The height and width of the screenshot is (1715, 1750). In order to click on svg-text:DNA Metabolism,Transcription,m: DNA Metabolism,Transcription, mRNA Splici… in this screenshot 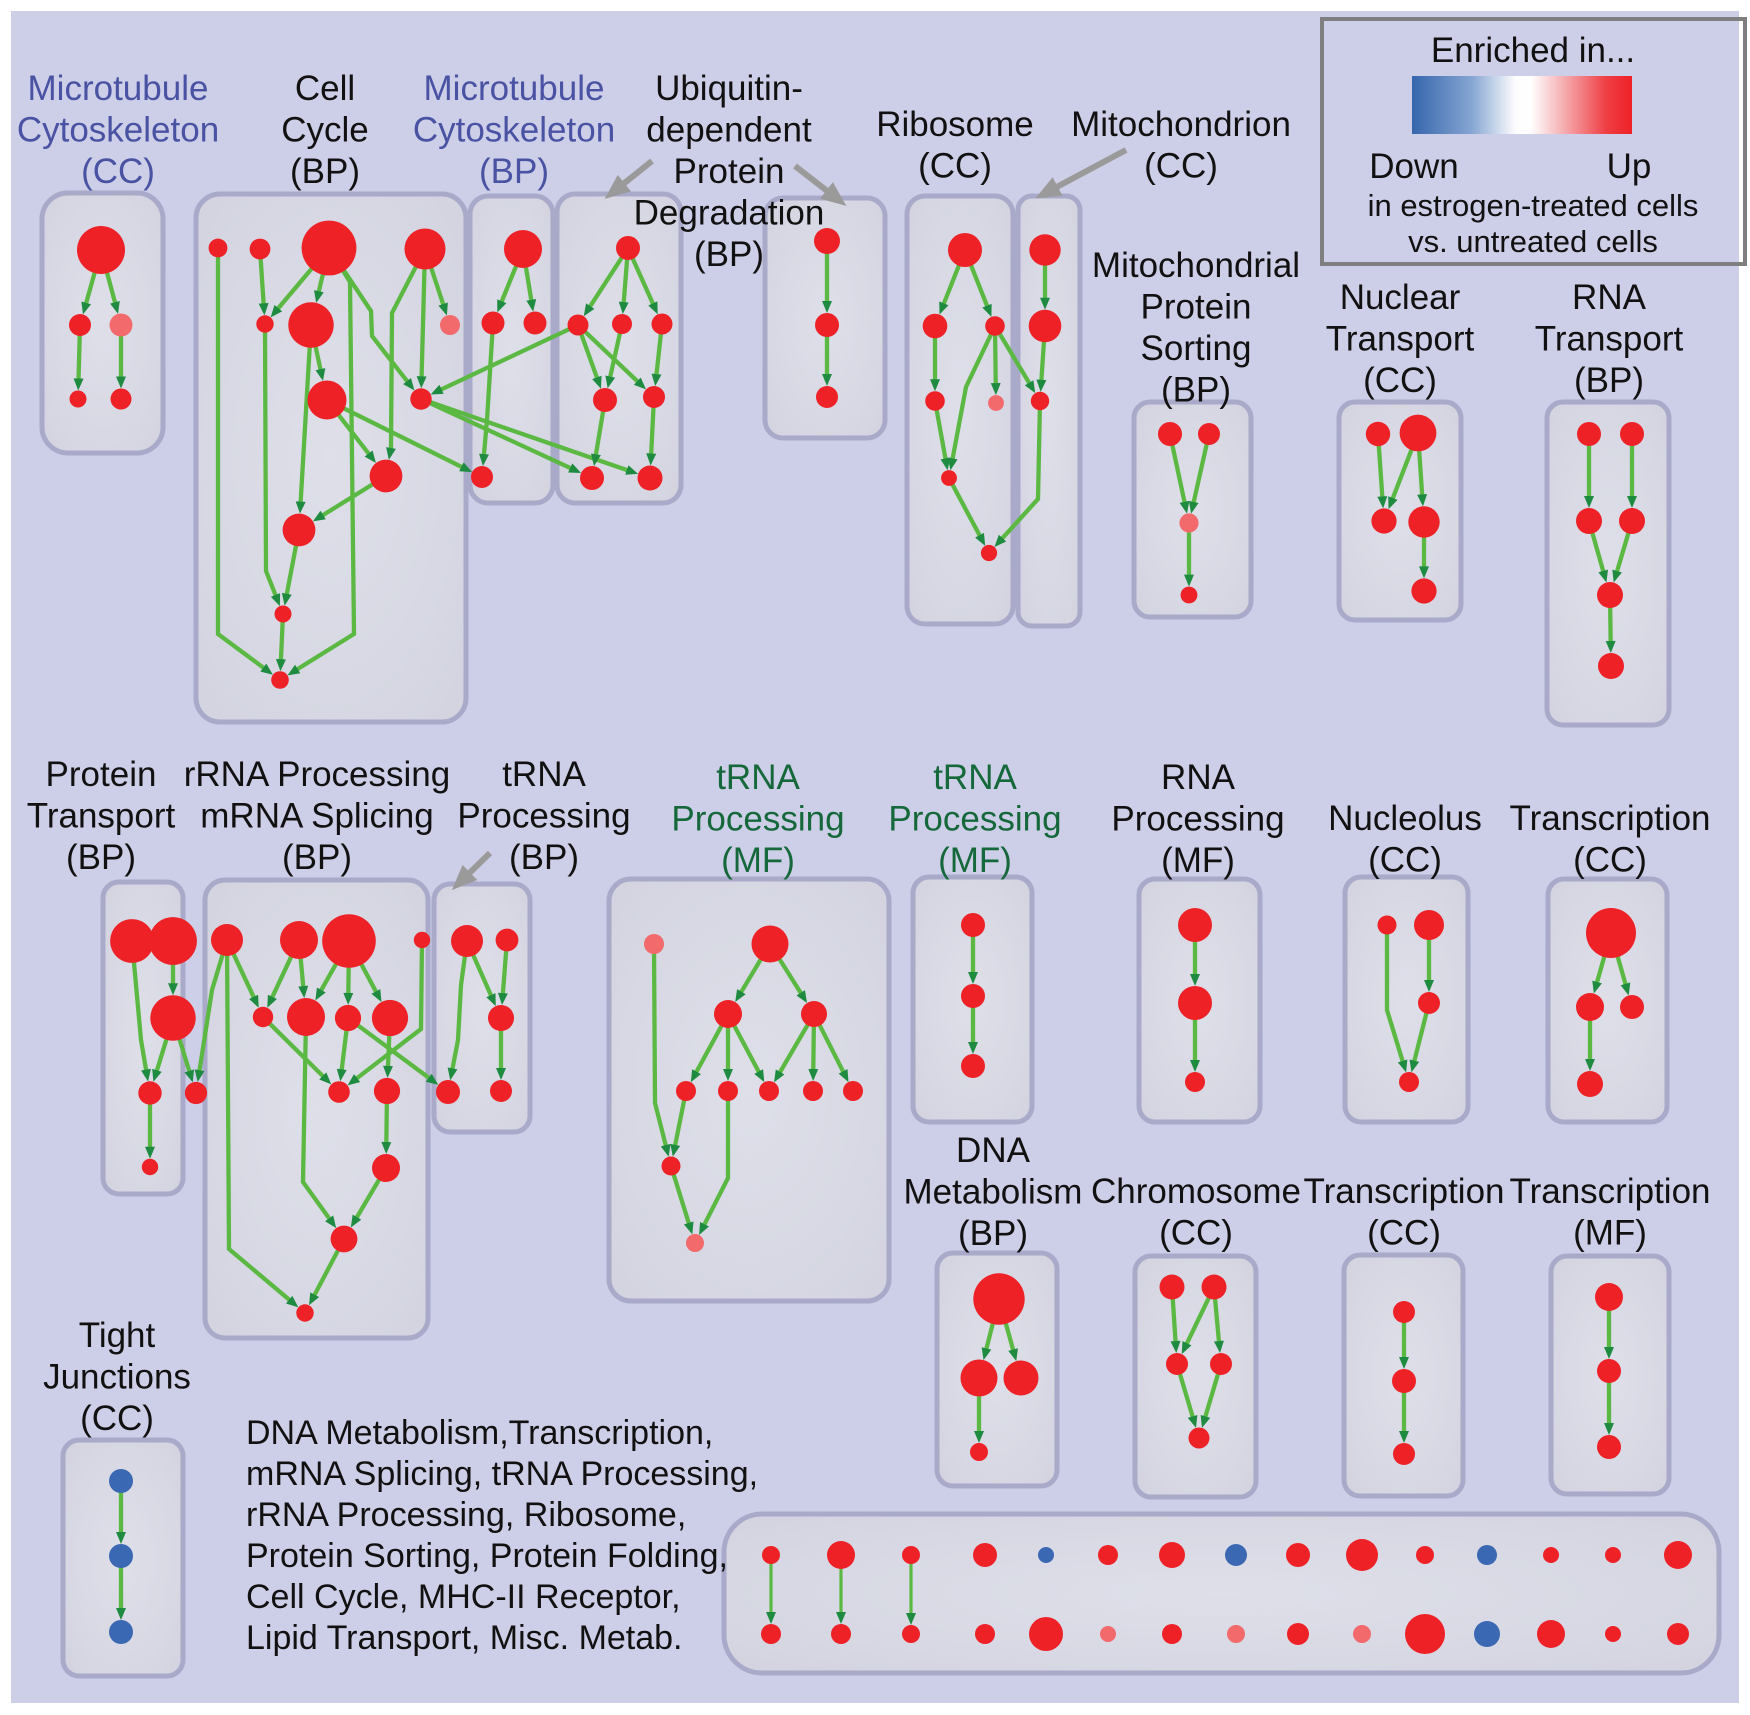, I will do `click(502, 1535)`.